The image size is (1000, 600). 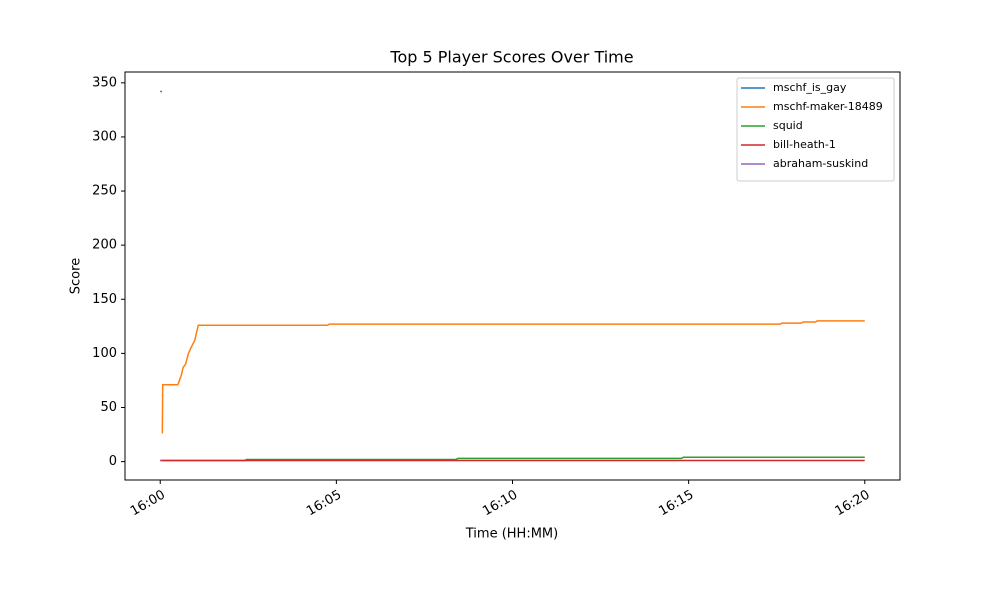 I want to click on x-axis-label: Time (HH:MM), so click(x=511, y=534).